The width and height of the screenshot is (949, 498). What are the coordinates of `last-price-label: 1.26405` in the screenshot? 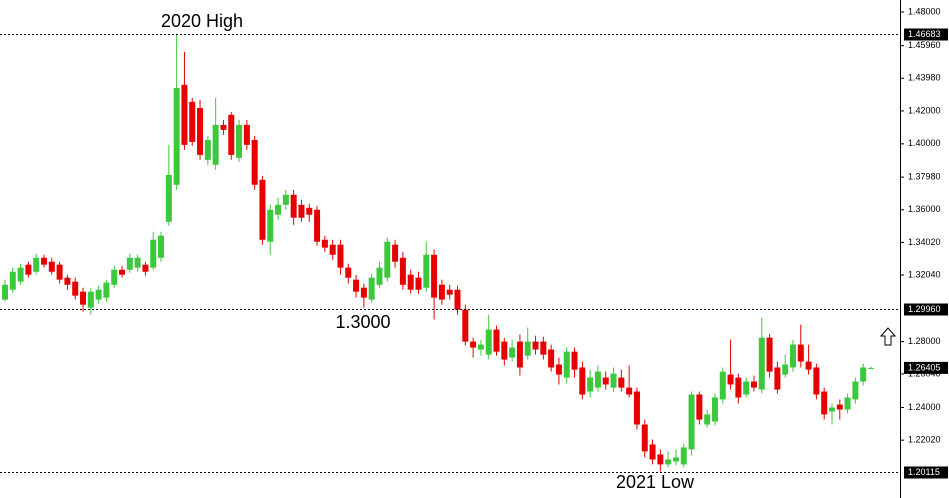 It's located at (924, 367).